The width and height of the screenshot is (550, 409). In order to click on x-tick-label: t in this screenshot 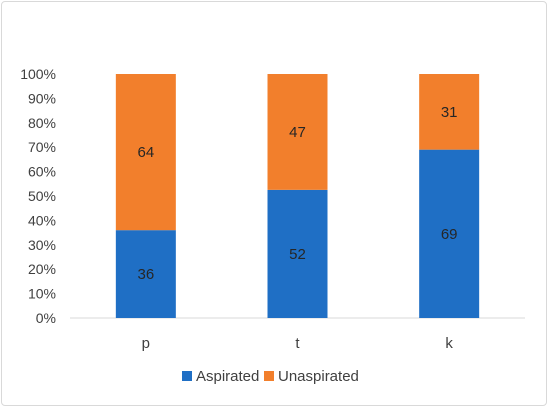, I will do `click(297, 343)`.